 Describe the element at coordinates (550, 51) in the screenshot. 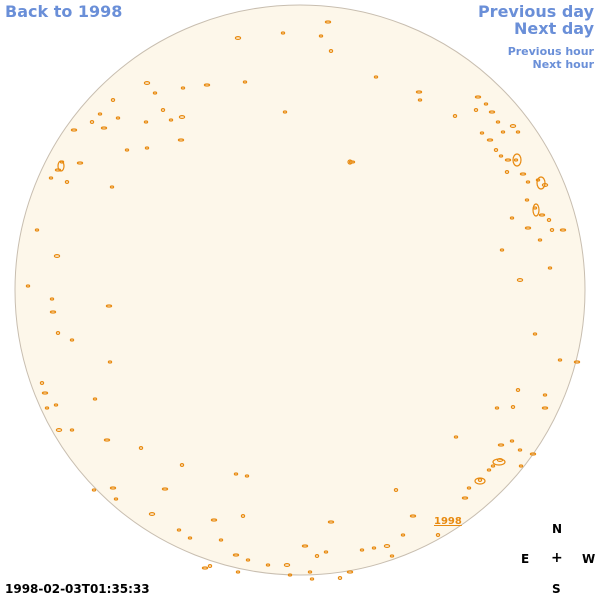

I see `previous-hour-link: Previous hour` at that location.